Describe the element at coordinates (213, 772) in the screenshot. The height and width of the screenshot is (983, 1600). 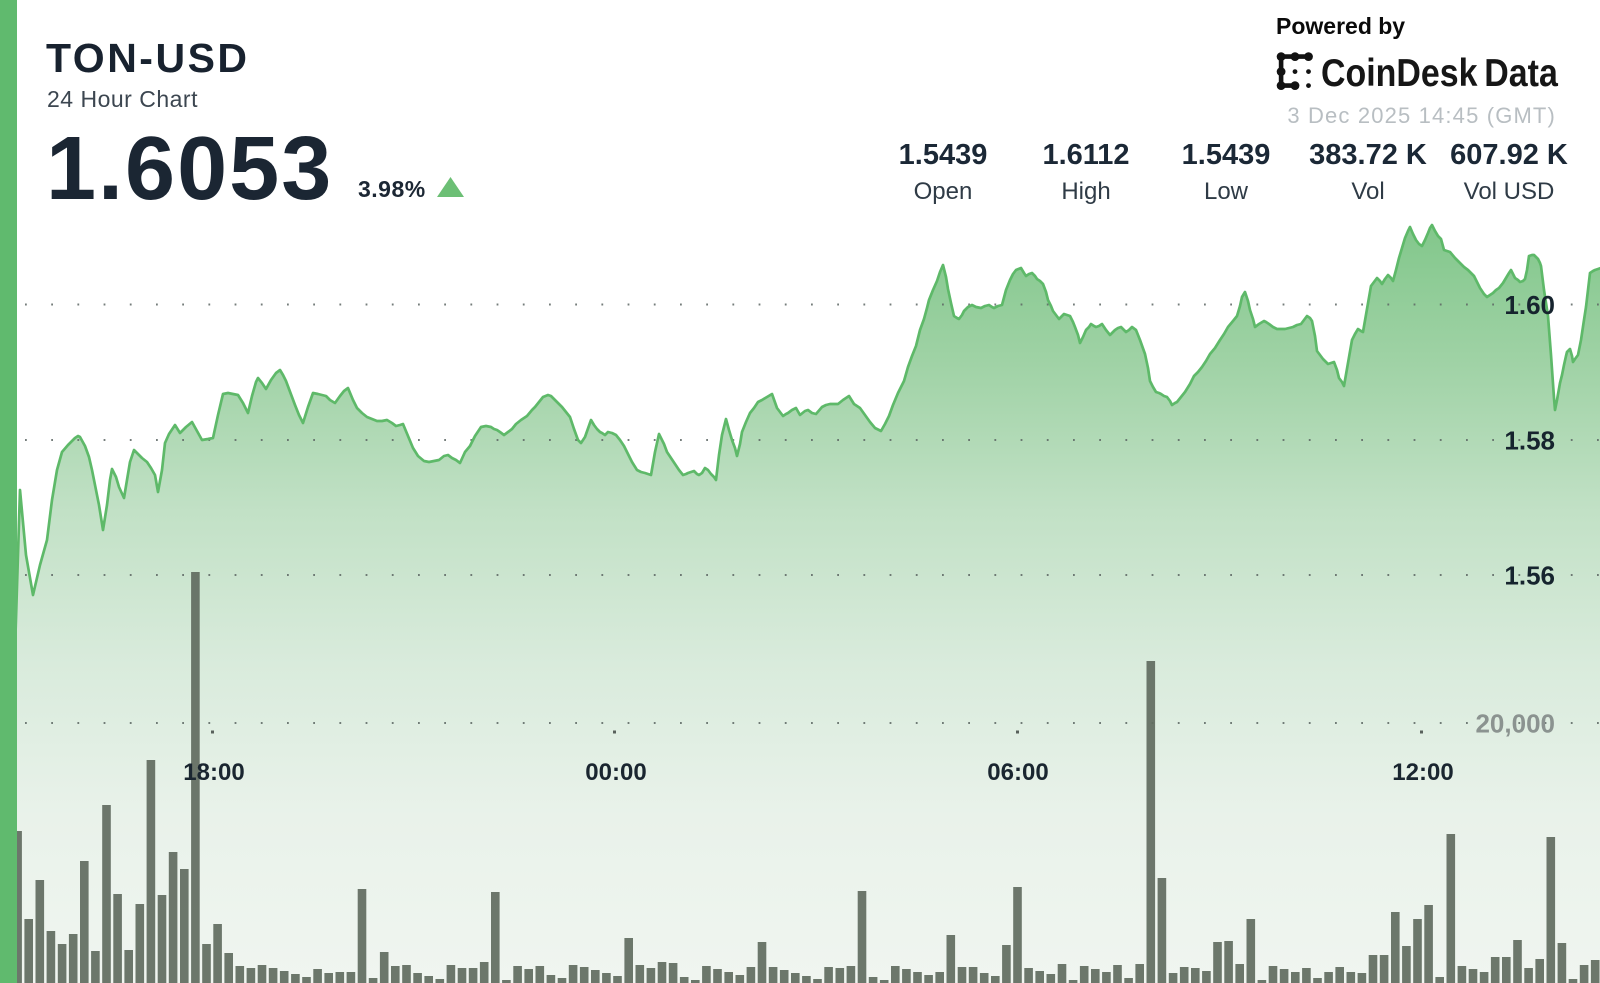
I see `svg-text: 18:00` at that location.